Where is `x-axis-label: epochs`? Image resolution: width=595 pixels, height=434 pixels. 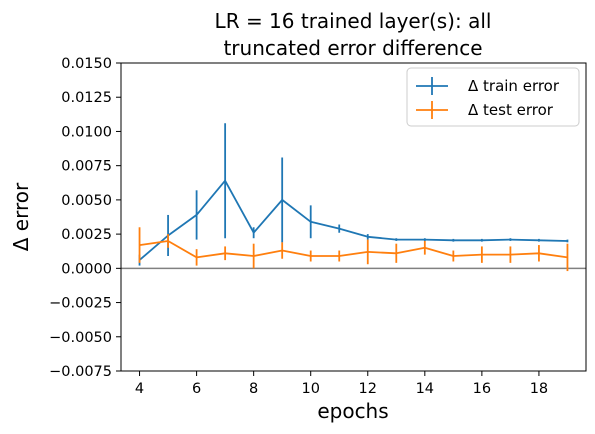 x-axis-label: epochs is located at coordinates (352, 411).